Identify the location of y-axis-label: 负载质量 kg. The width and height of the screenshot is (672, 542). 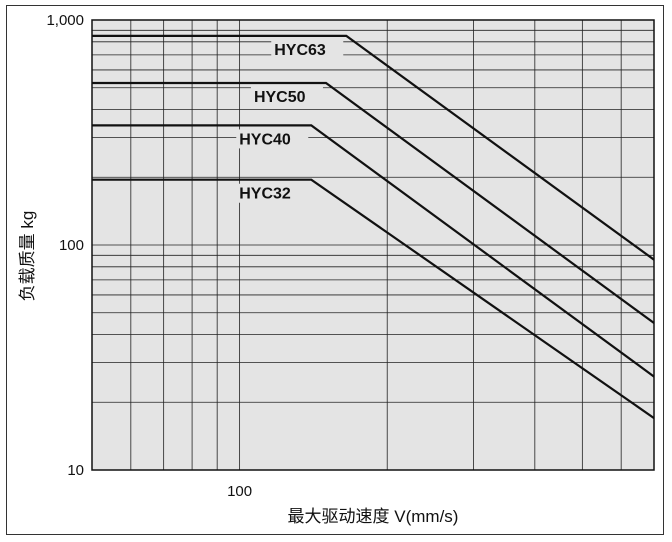
(27, 256).